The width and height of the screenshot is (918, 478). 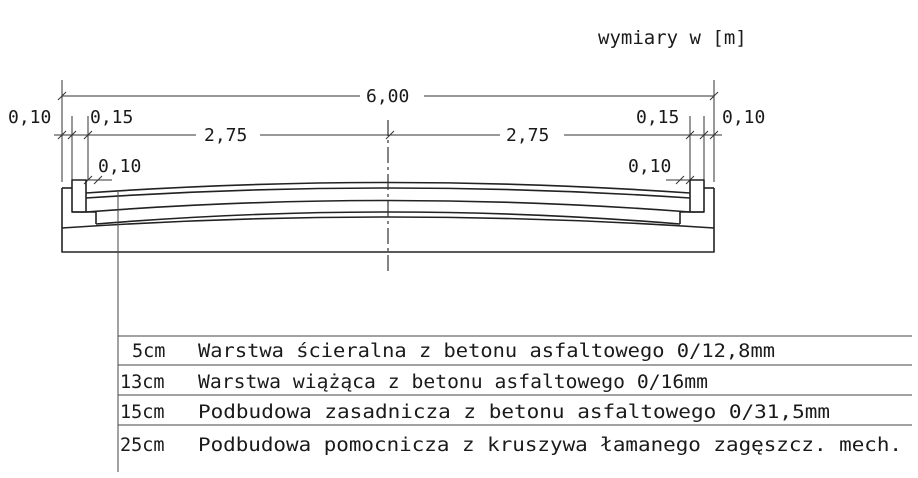 I want to click on dim-left-lane: 2,75, so click(x=225, y=135).